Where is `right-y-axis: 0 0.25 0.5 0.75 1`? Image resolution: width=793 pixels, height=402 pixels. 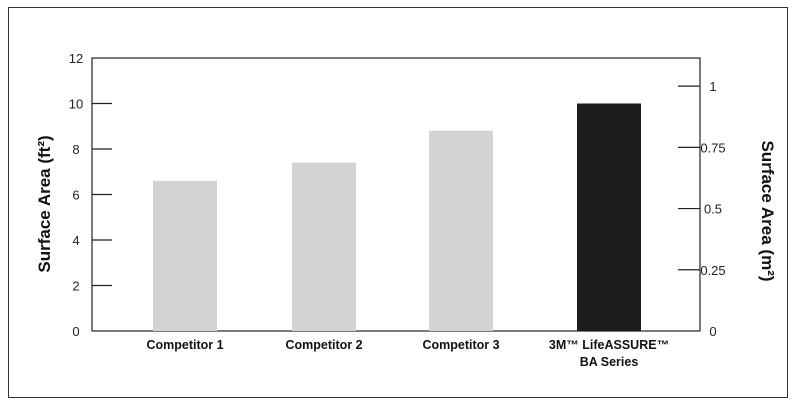 right-y-axis: 0 0.25 0.5 0.75 1 is located at coordinates (702, 209).